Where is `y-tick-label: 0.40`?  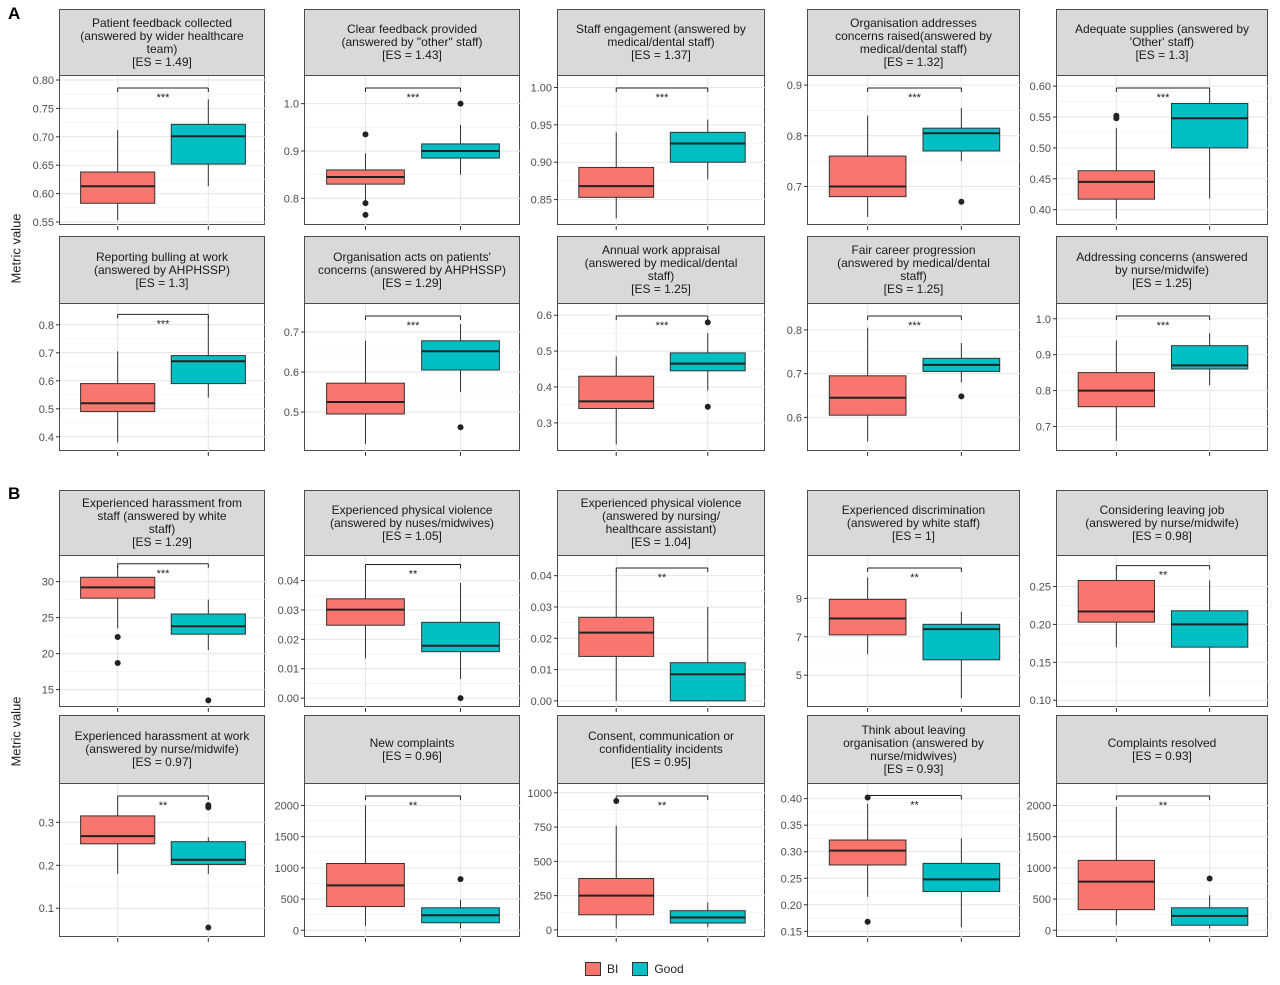
y-tick-label: 0.40 is located at coordinates (1040, 211).